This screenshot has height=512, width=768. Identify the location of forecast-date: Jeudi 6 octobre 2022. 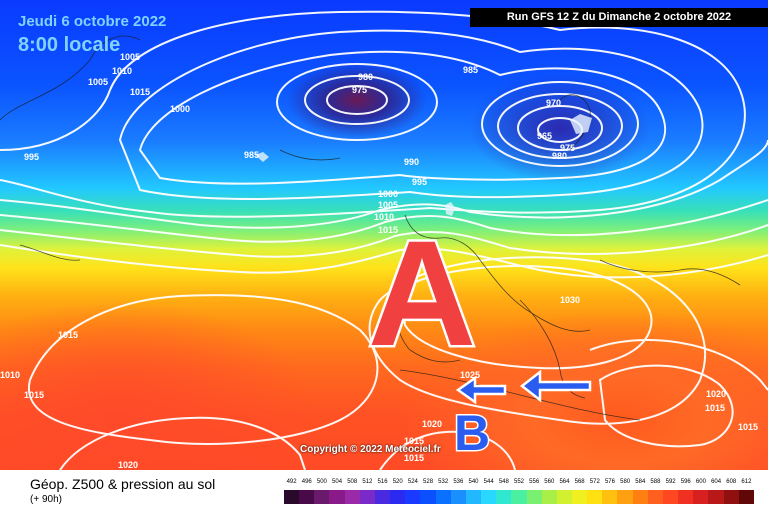
(92, 21).